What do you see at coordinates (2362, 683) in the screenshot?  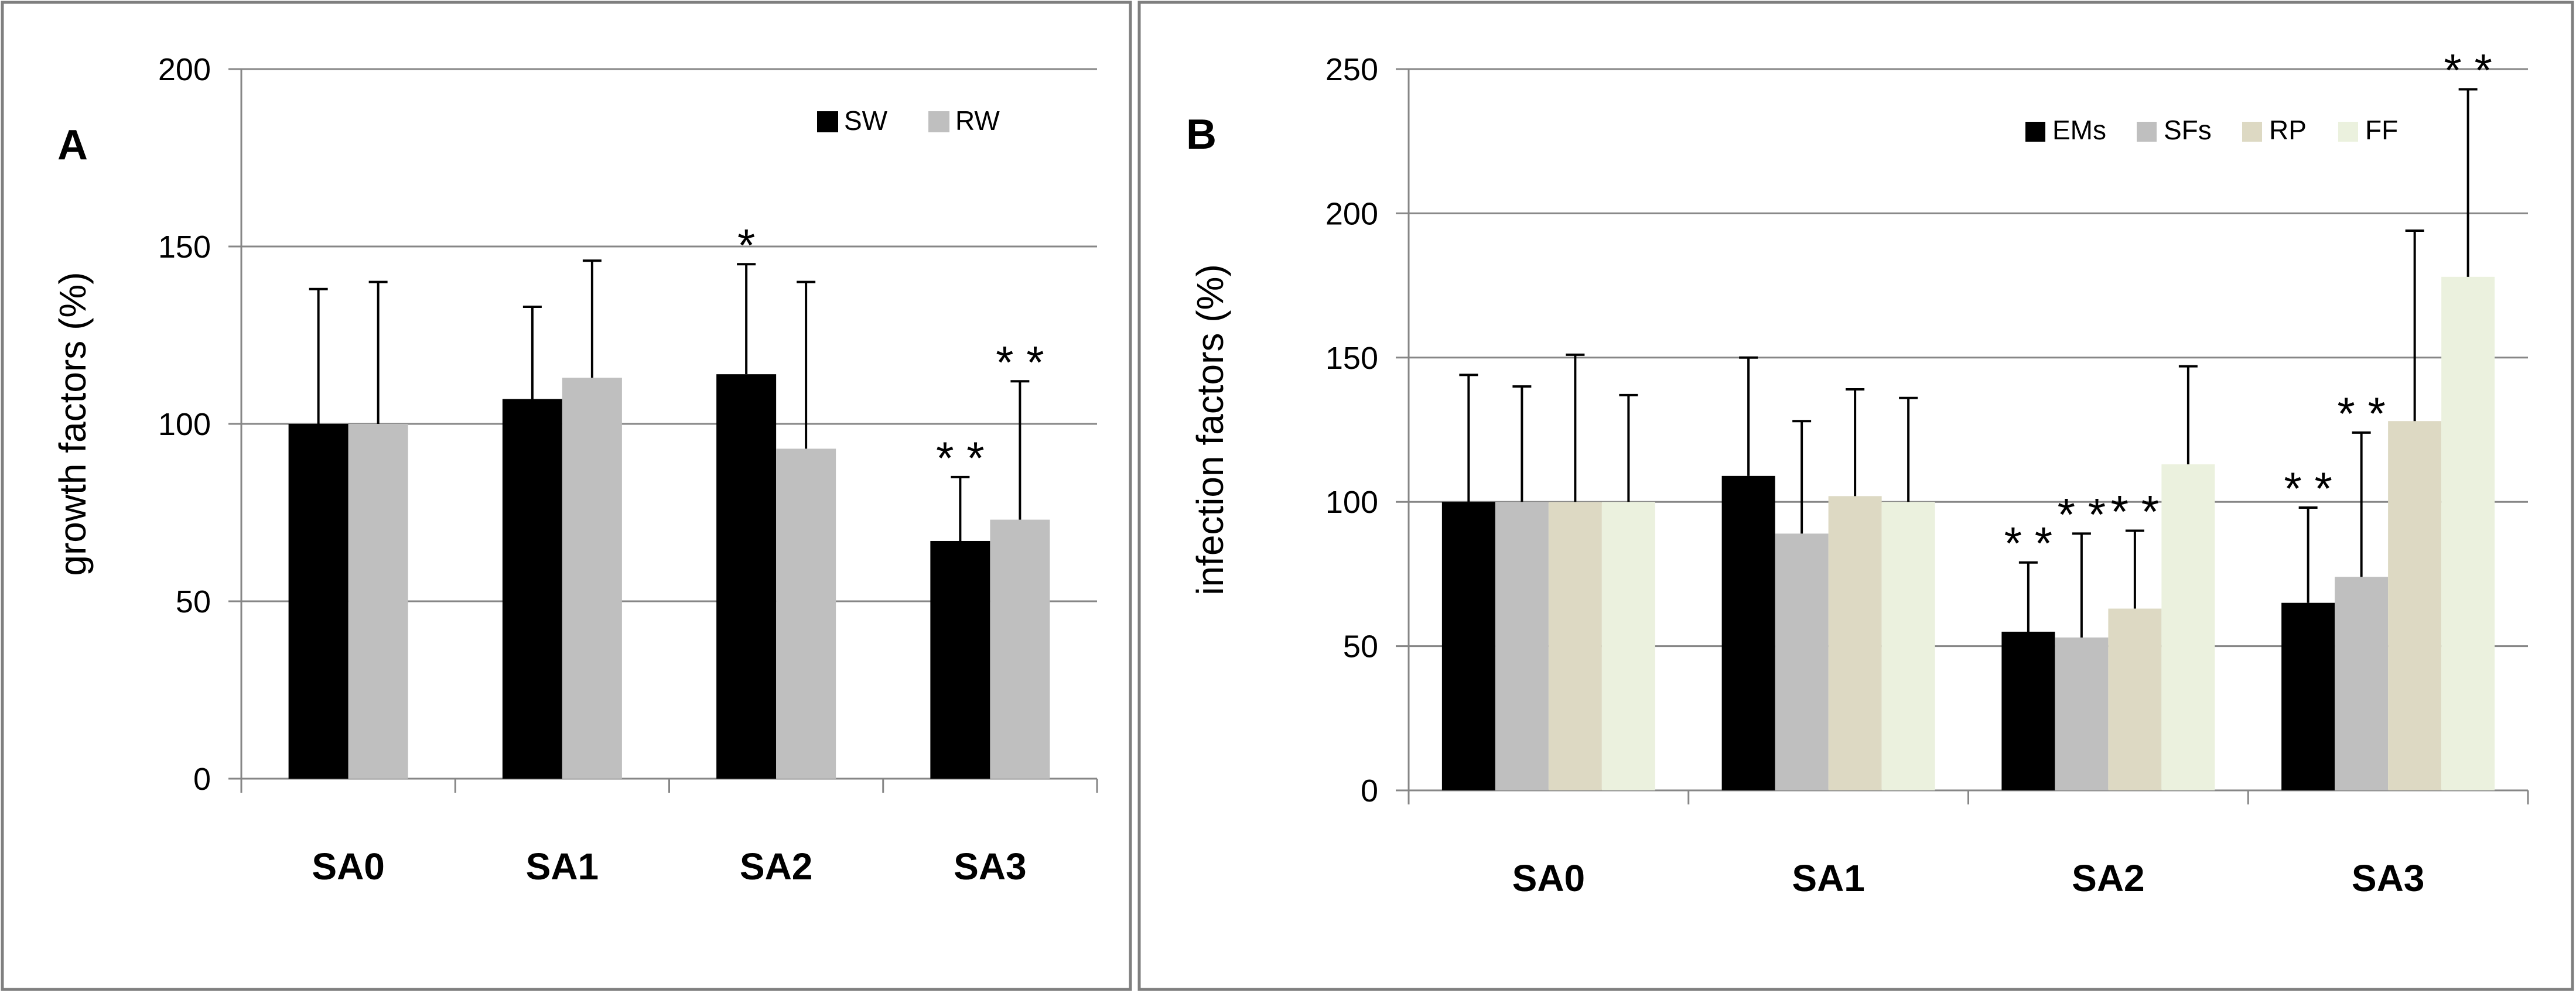 I see `panel-b-bar-sfs-sa3` at bounding box center [2362, 683].